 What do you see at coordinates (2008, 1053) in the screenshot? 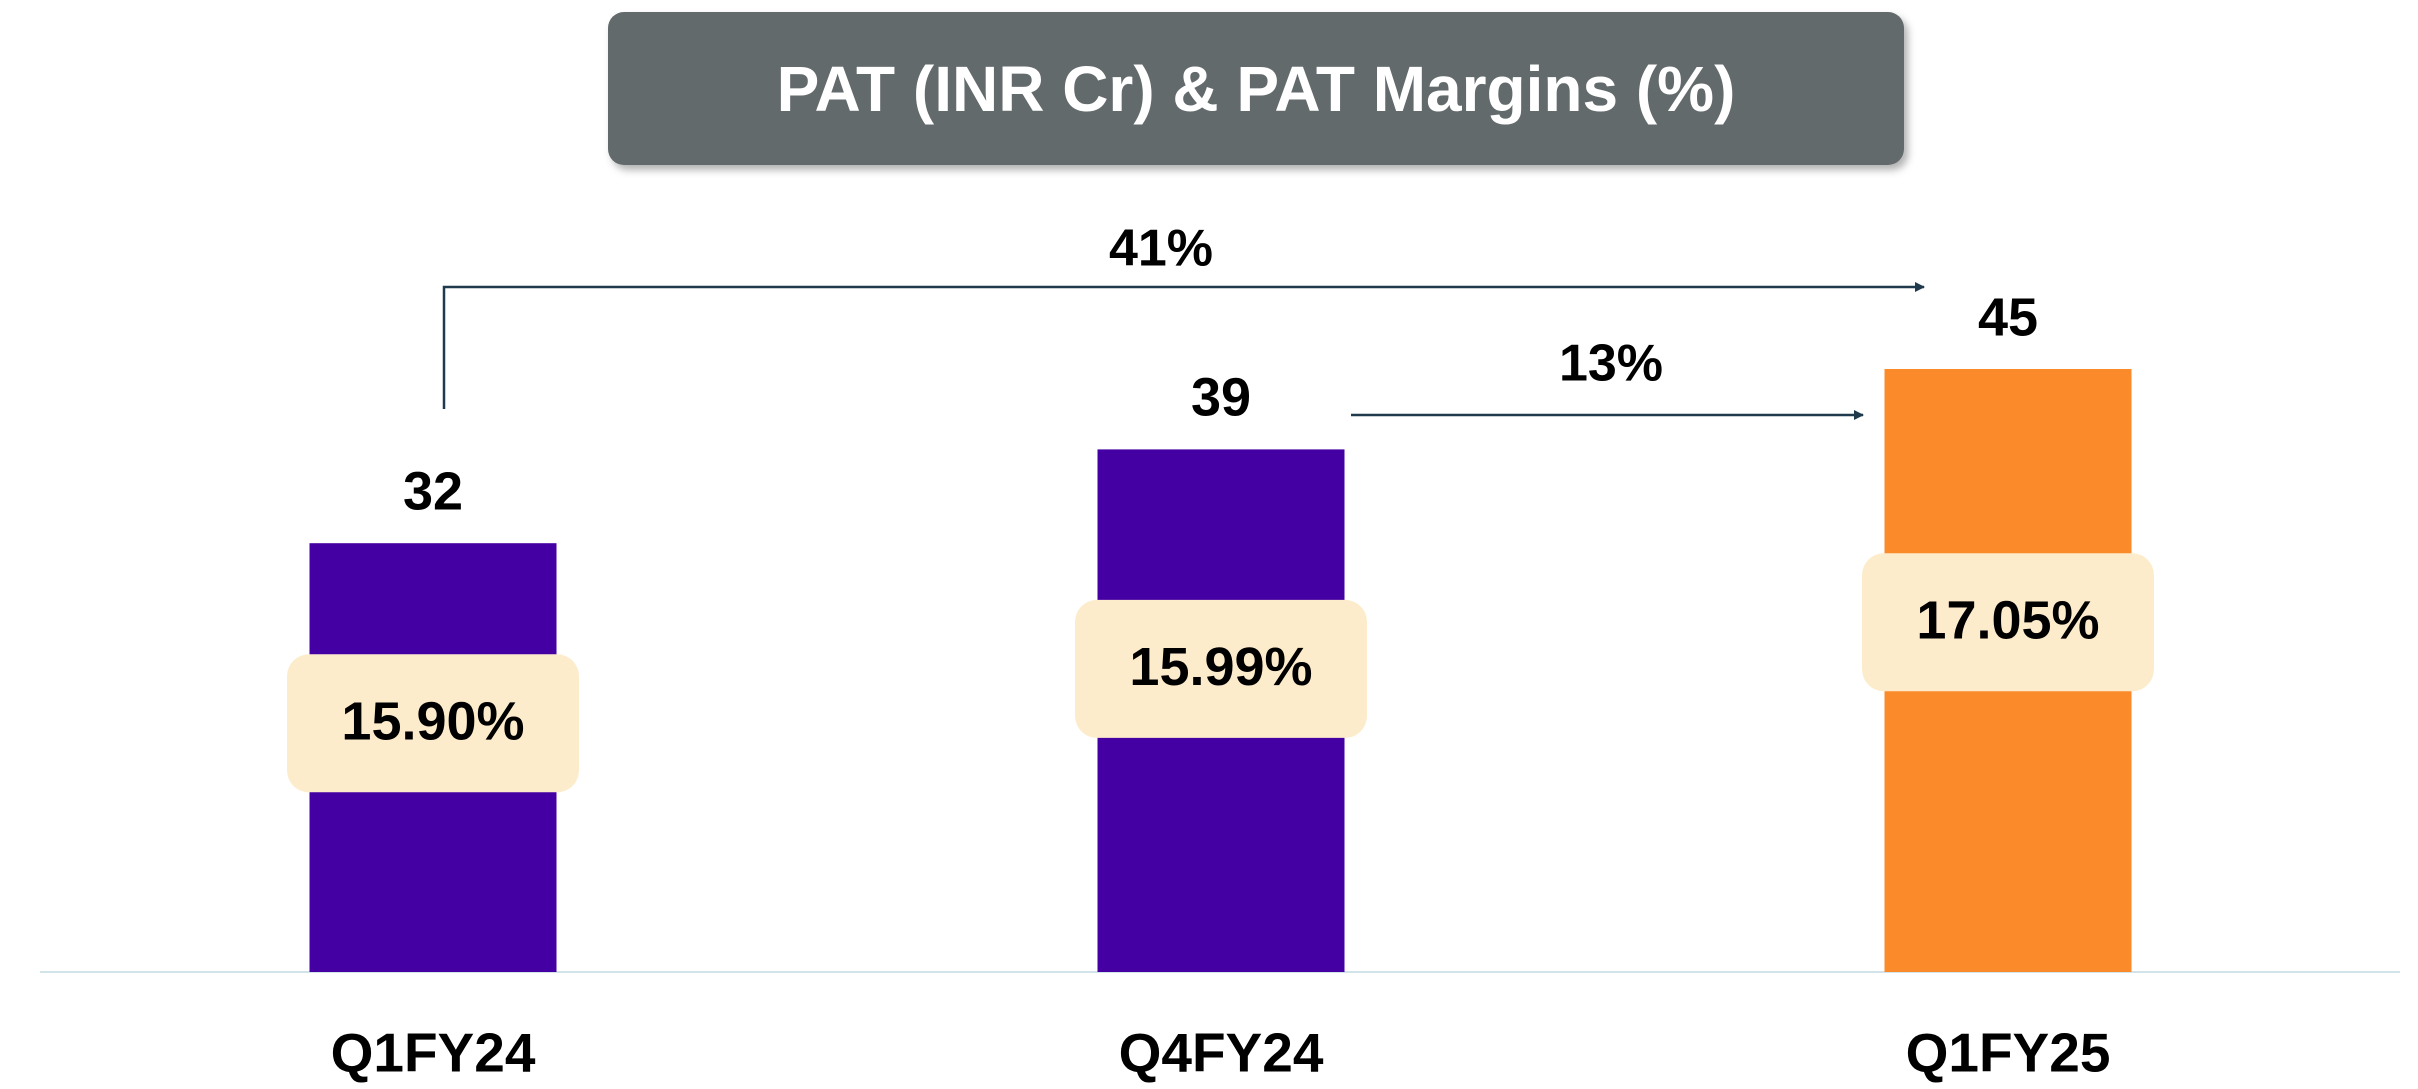
I see `x-tick-label: Q1FY25` at bounding box center [2008, 1053].